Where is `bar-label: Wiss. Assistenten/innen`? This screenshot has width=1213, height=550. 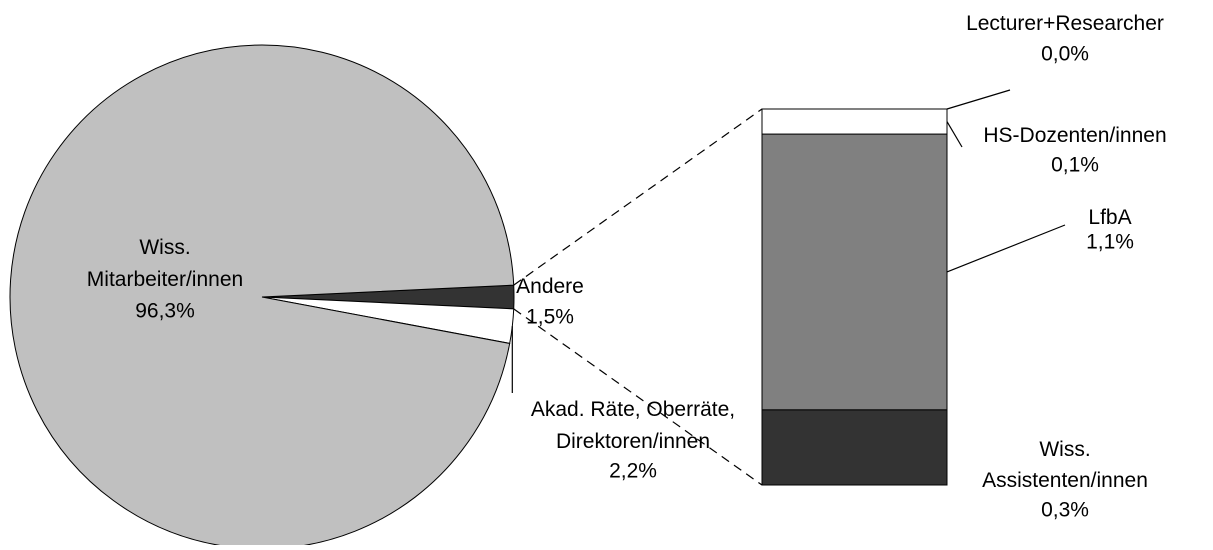
bar-label: Wiss. Assistenten/innen is located at coordinates (1065, 465).